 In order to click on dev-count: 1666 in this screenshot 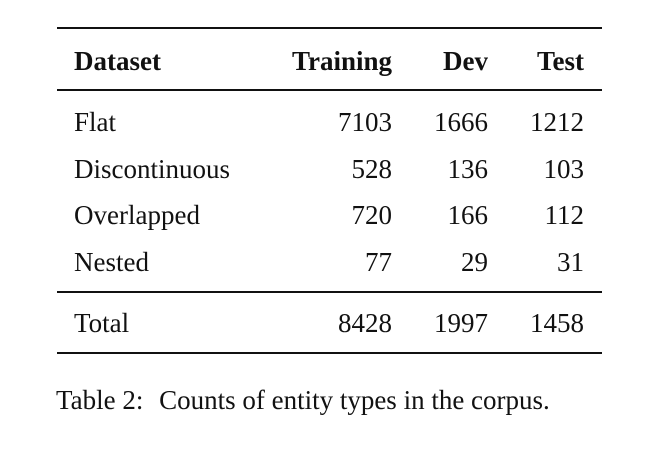, I will do `click(461, 122)`.